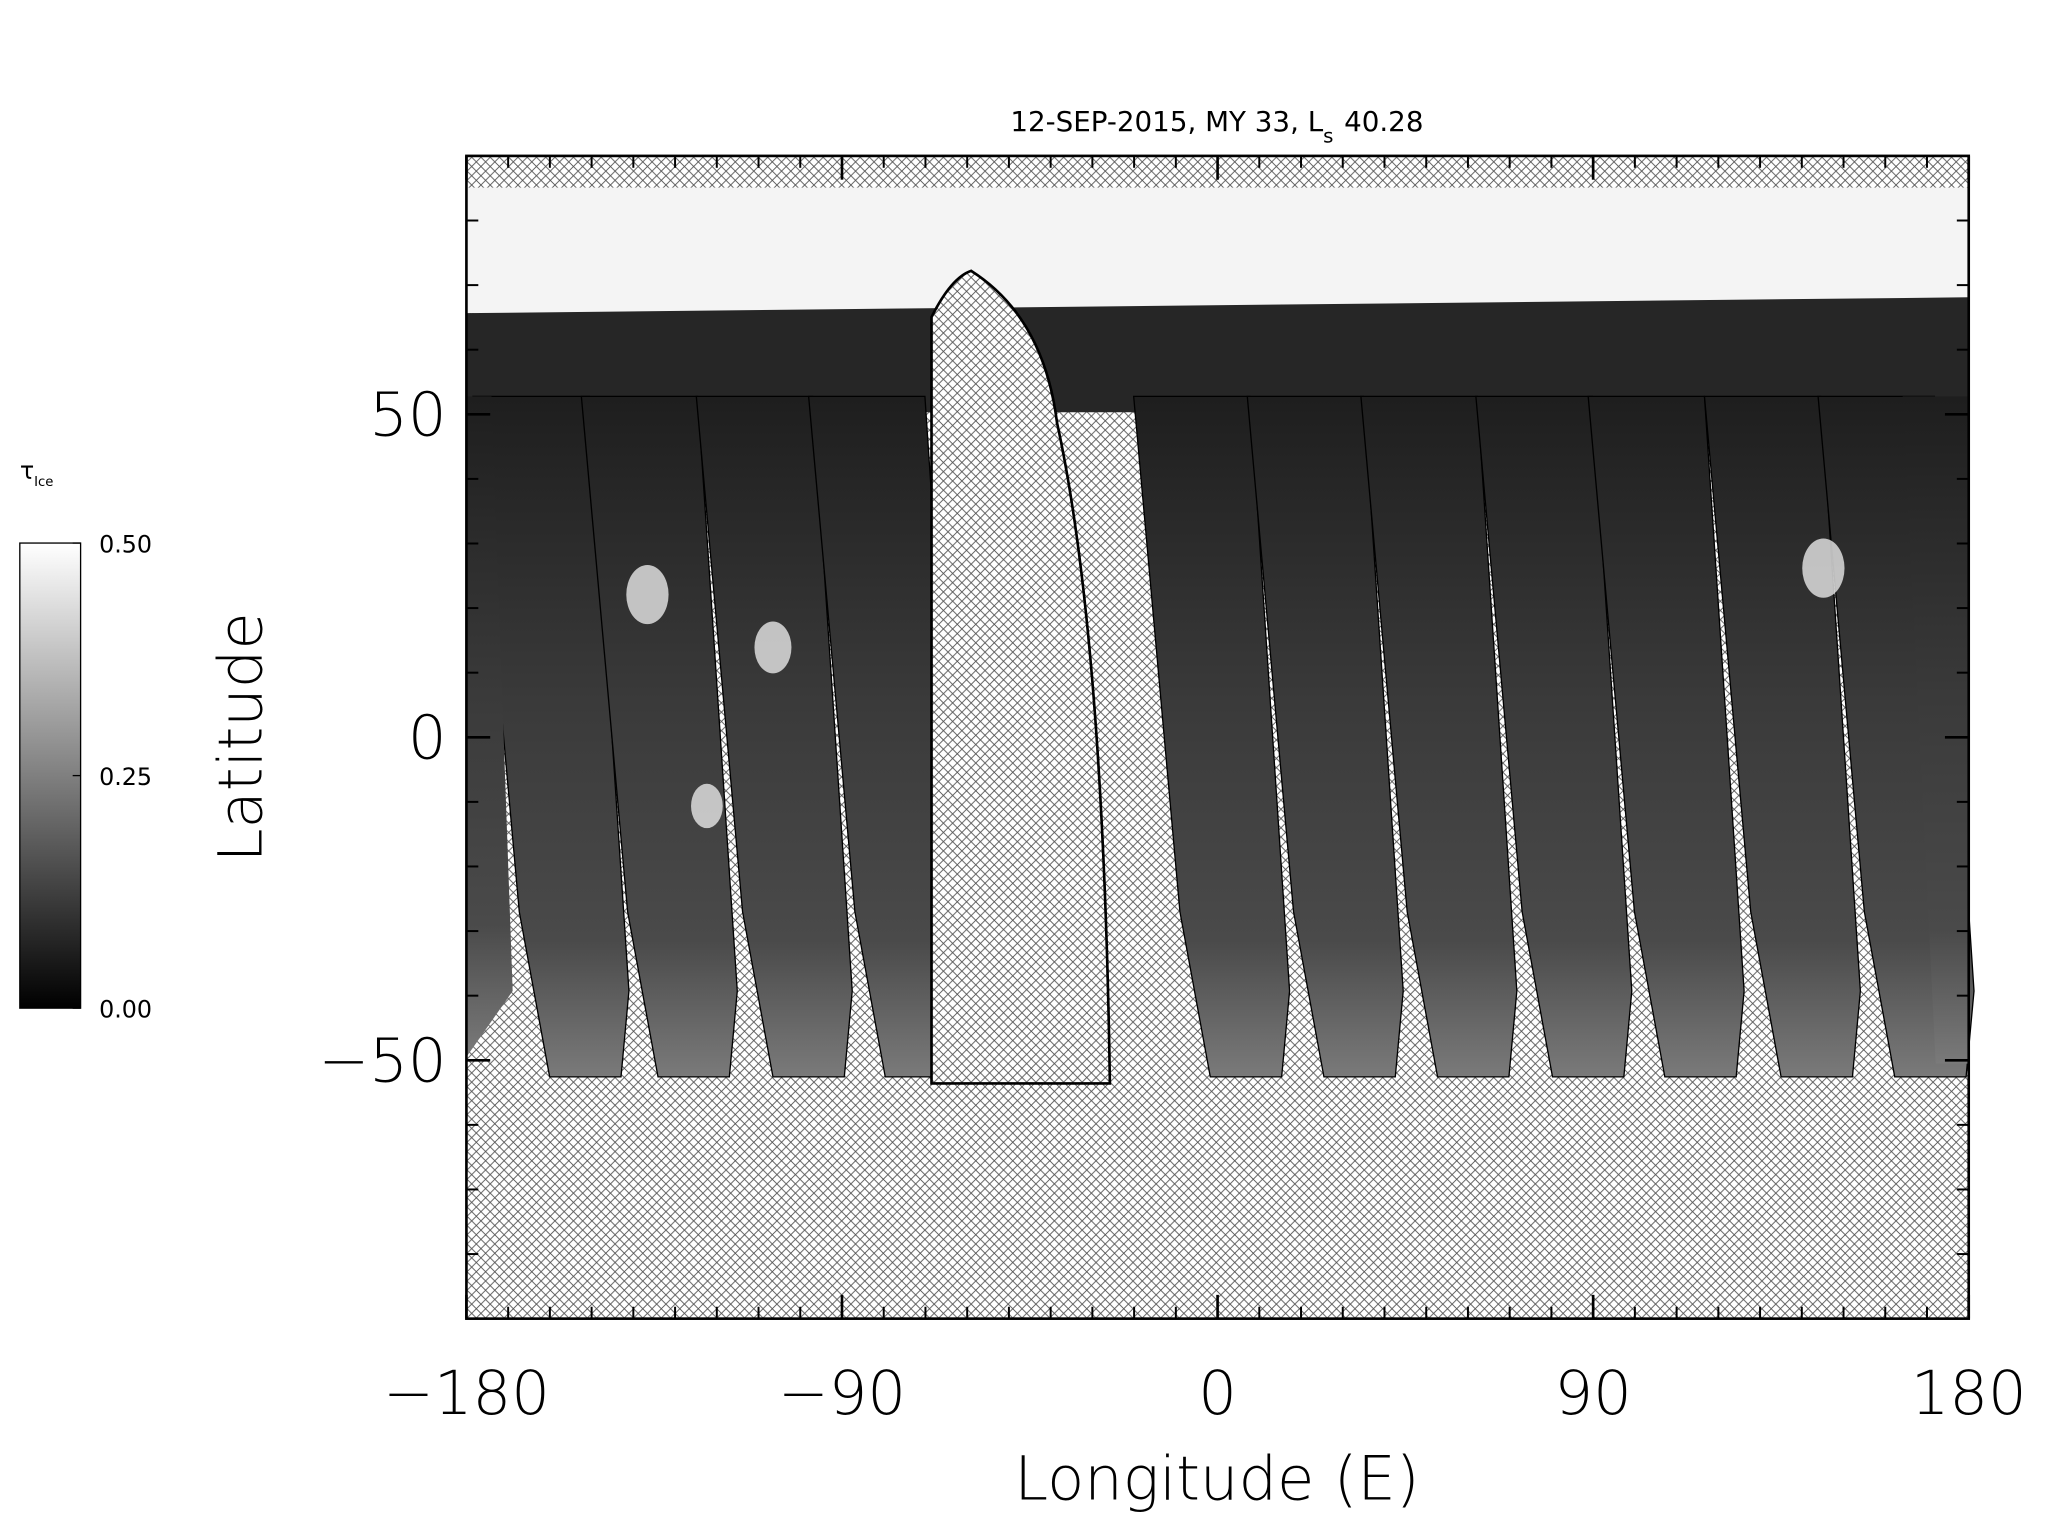 The width and height of the screenshot is (2048, 1536). Describe the element at coordinates (125, 544) in the screenshot. I see `colorbar-tick-label: 0.50` at that location.